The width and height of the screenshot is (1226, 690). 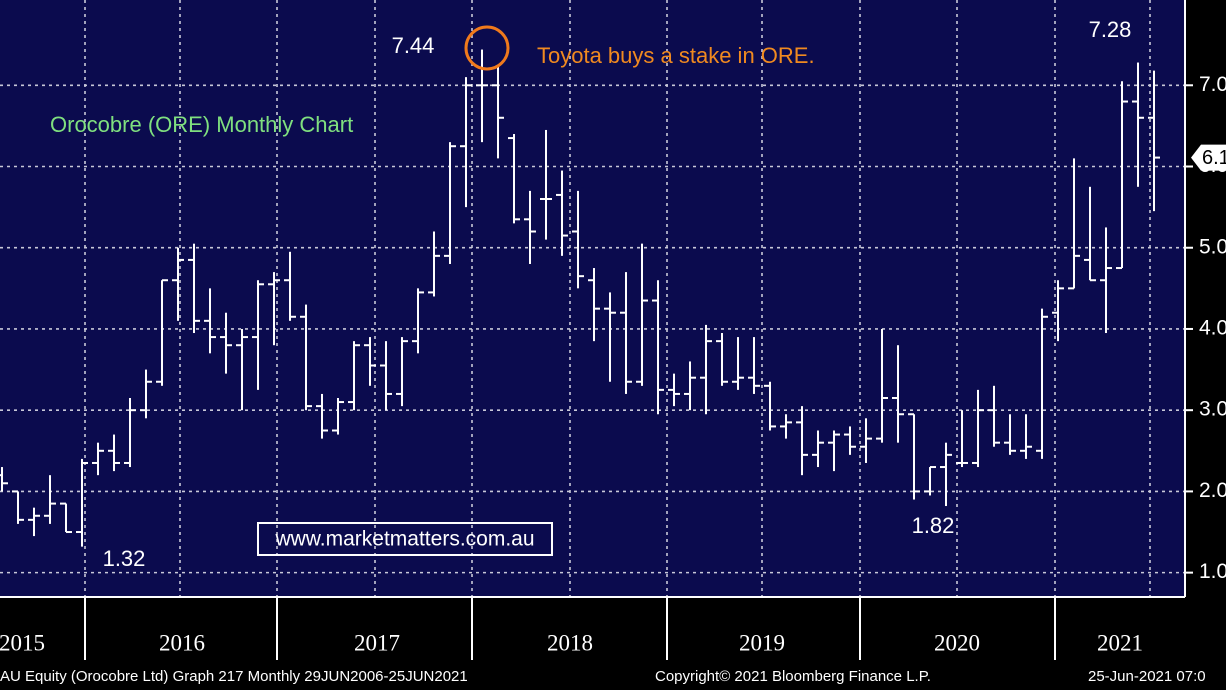 I want to click on annotation: Toyota buys a stake in ORE., so click(x=676, y=55).